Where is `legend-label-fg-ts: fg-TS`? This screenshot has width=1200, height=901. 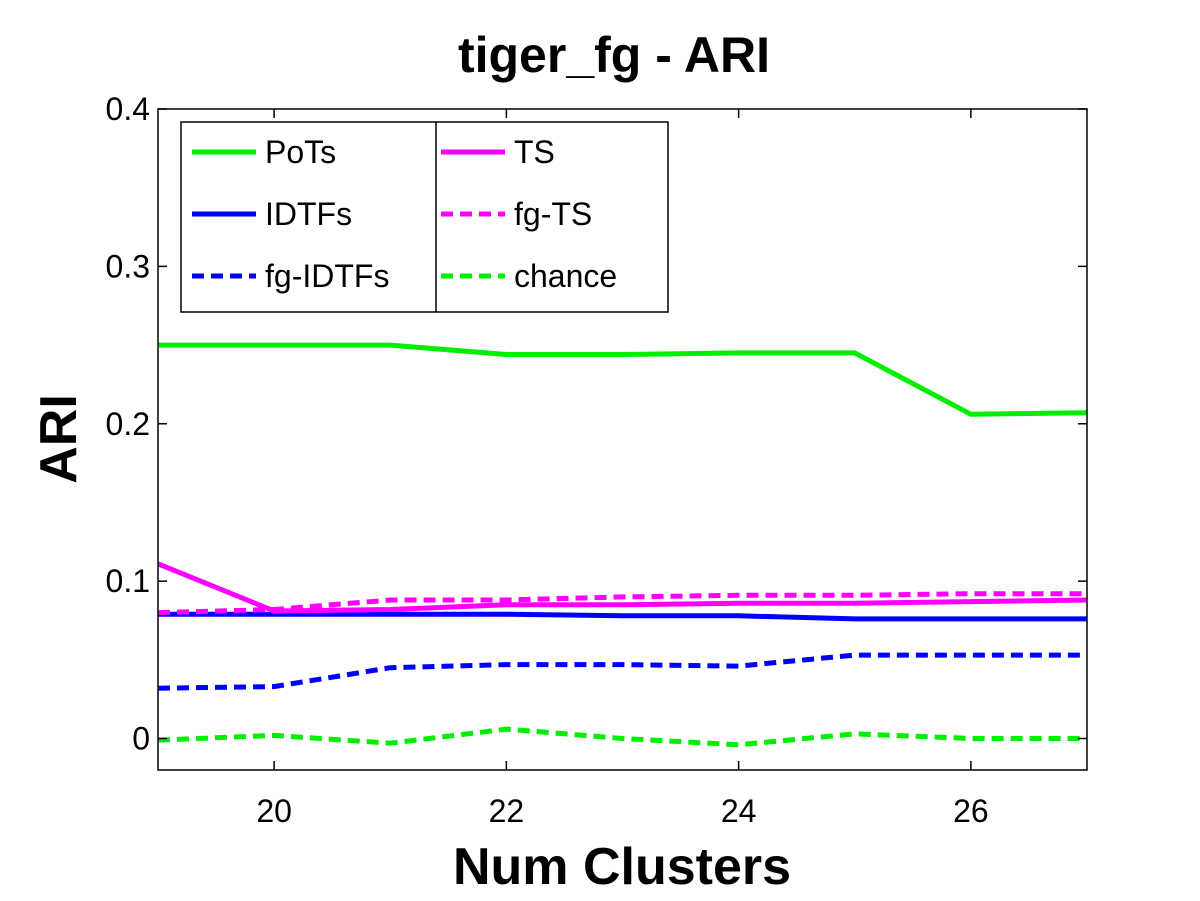
legend-label-fg-ts: fg-TS is located at coordinates (553, 214).